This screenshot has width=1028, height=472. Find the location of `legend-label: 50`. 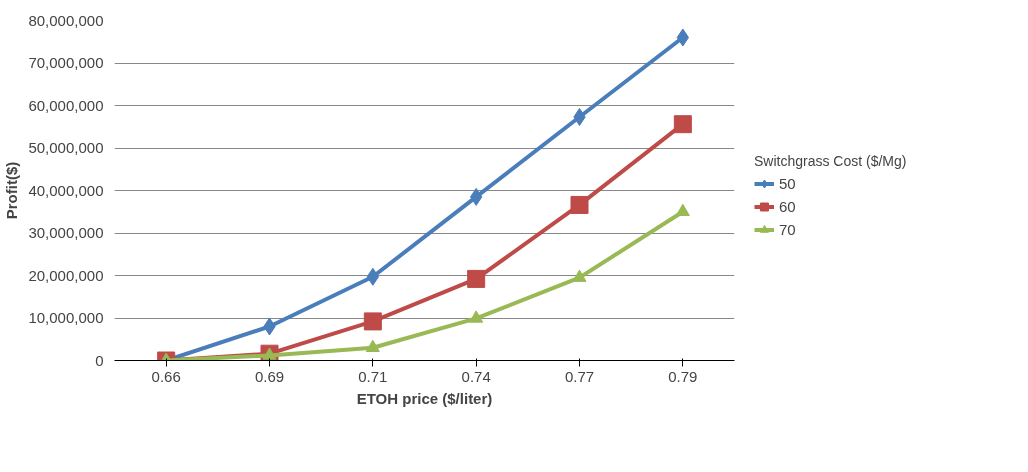

legend-label: 50 is located at coordinates (788, 183).